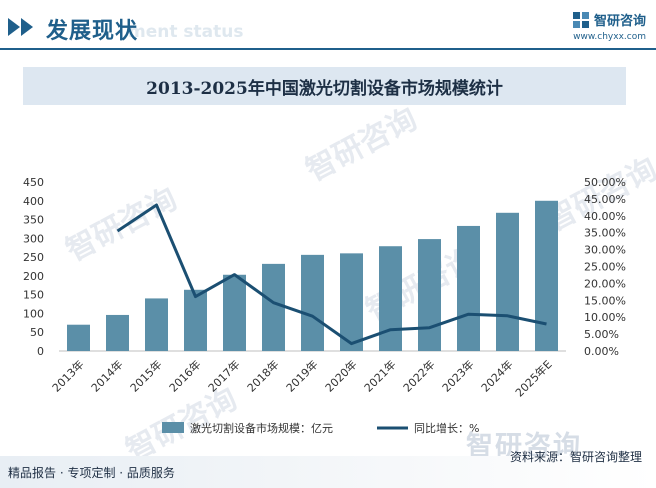 The image size is (656, 488). Describe the element at coordinates (262, 375) in the screenshot. I see `x-tick-label: 2018年` at that location.